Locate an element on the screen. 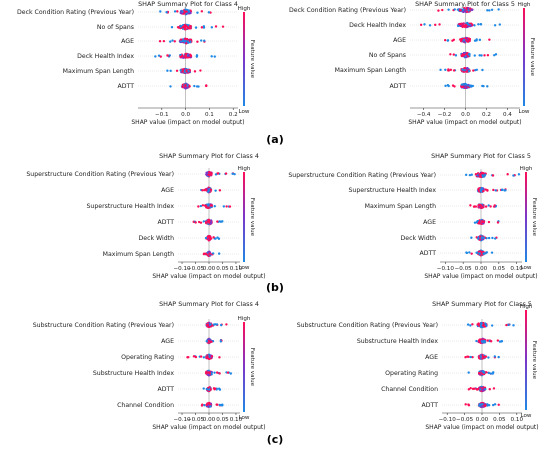 The height and width of the screenshot is (449, 550). feature-label: Substructure Health Index is located at coordinates (133, 373).